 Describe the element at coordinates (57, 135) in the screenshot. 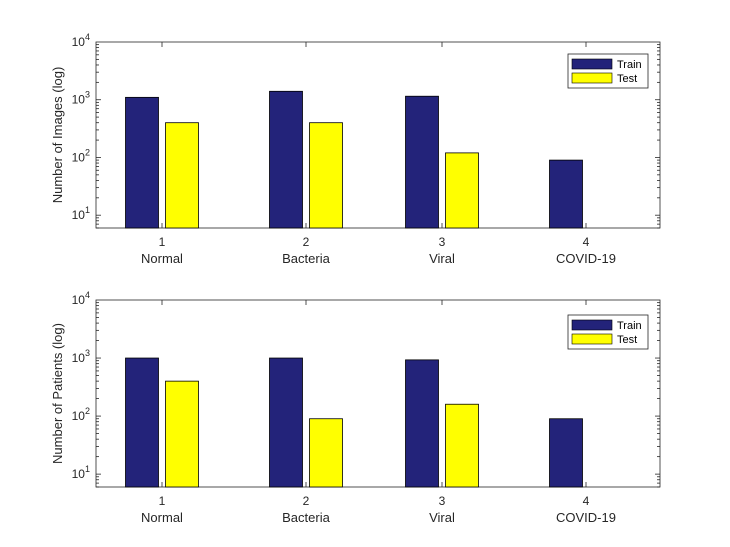

I see `y-axis-label: Number of Images (log)` at that location.